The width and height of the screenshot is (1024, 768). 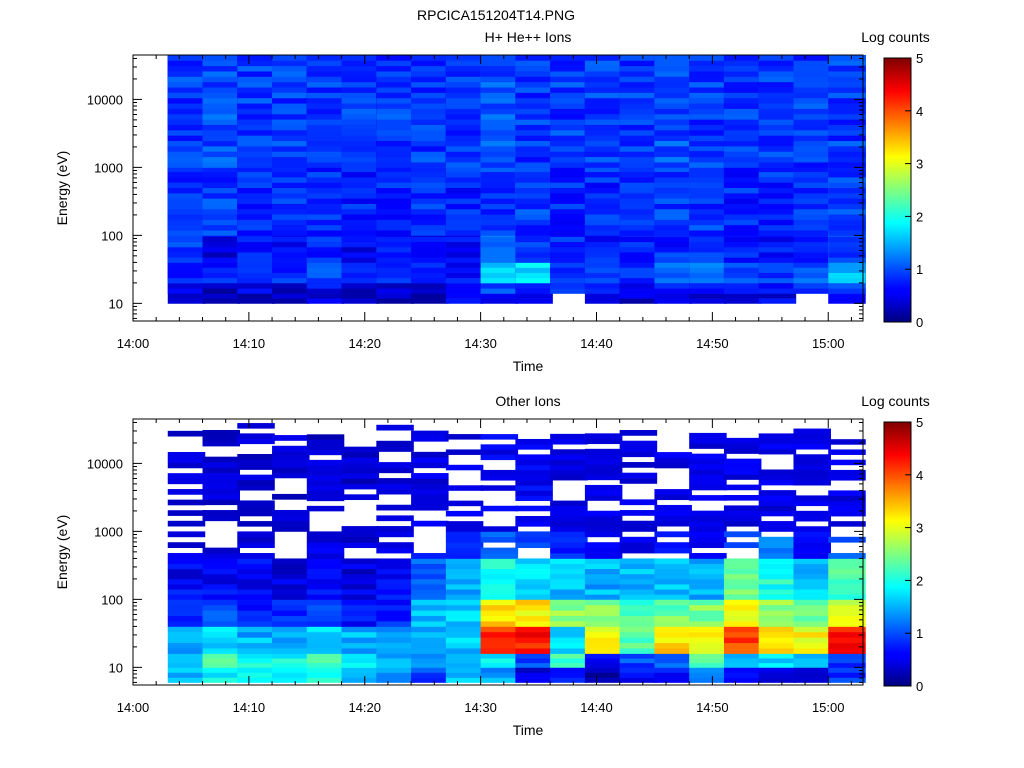 I want to click on x-tick-label: 14:00, so click(x=133, y=343).